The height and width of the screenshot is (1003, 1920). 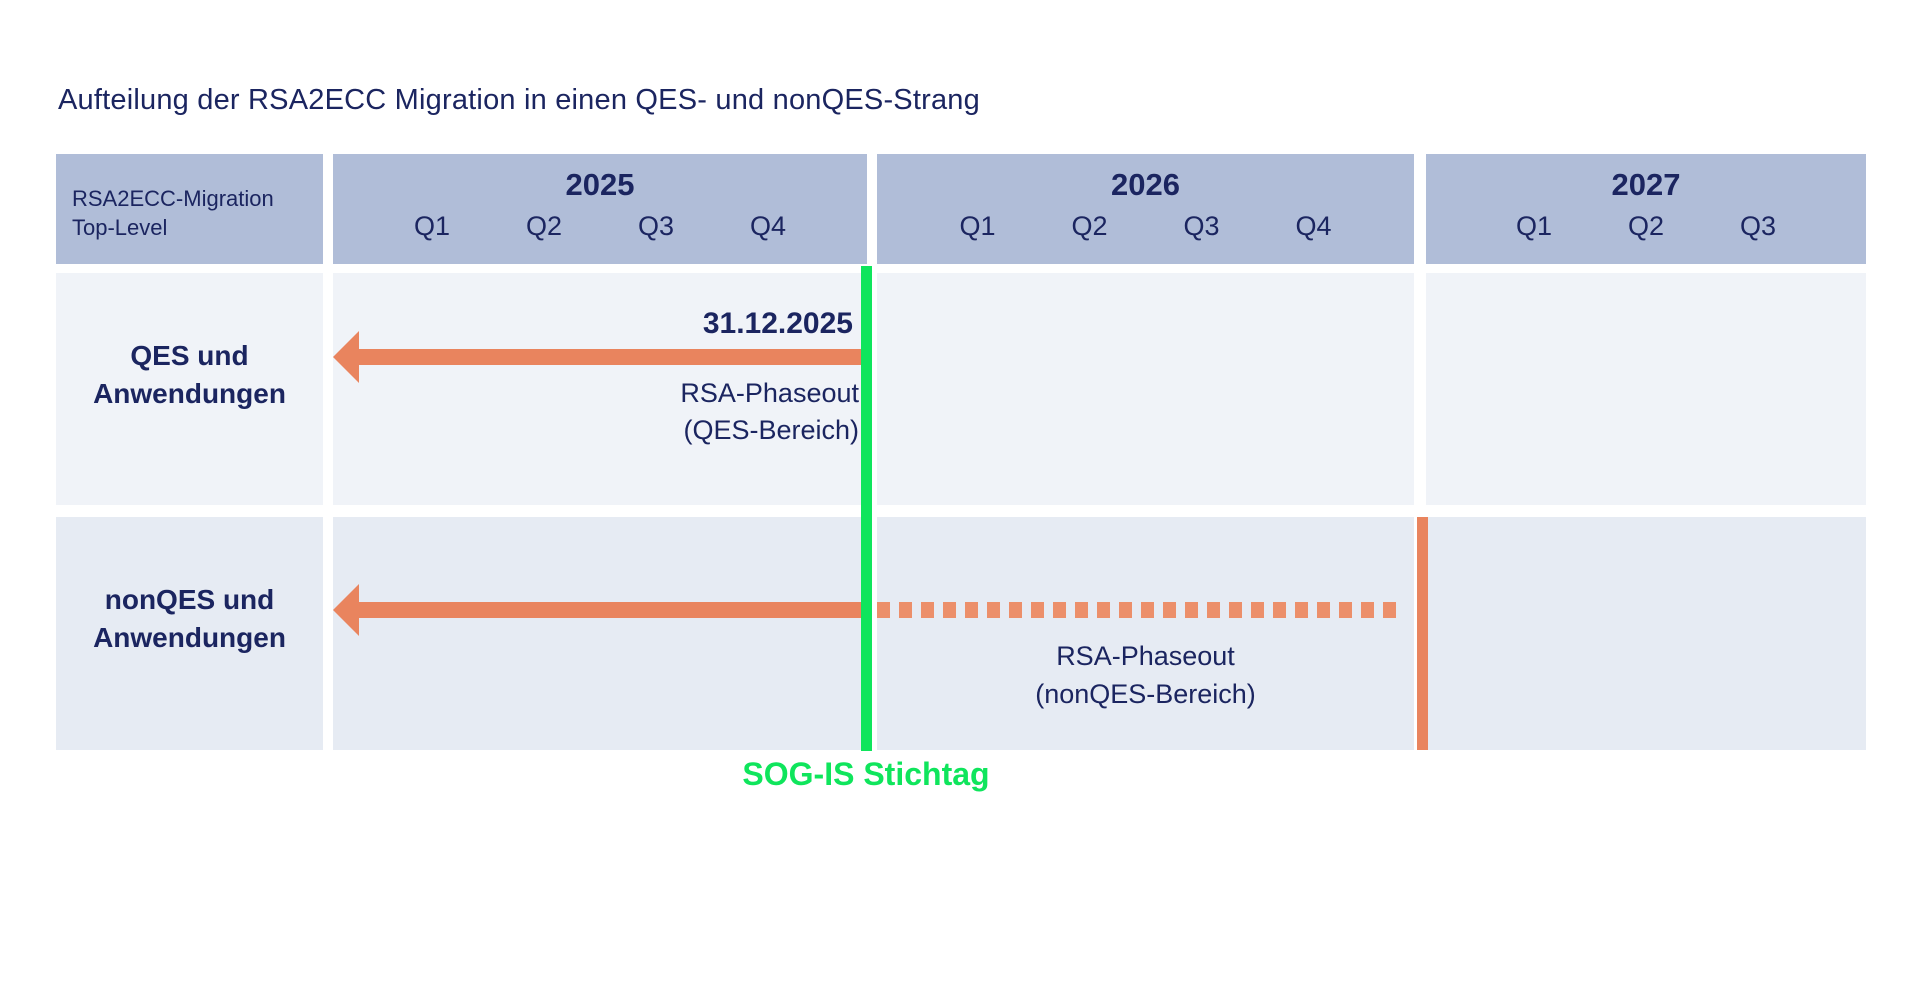 What do you see at coordinates (977, 226) in the screenshot?
I see `quarter-label-2026-q1: Q1` at bounding box center [977, 226].